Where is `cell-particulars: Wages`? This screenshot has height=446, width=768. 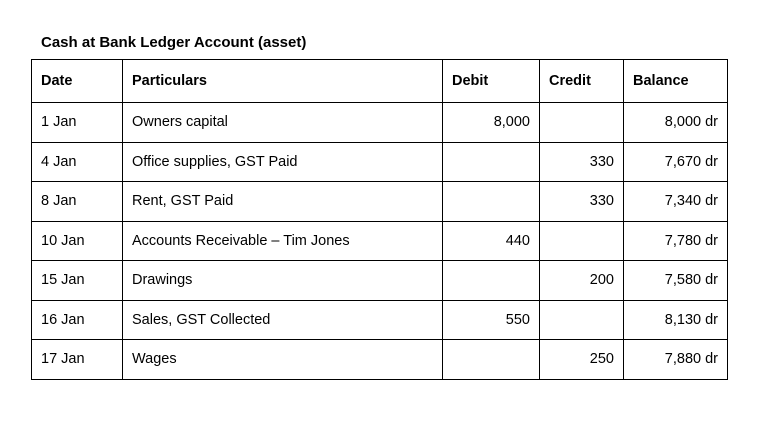
cell-particulars: Wages is located at coordinates (282, 359).